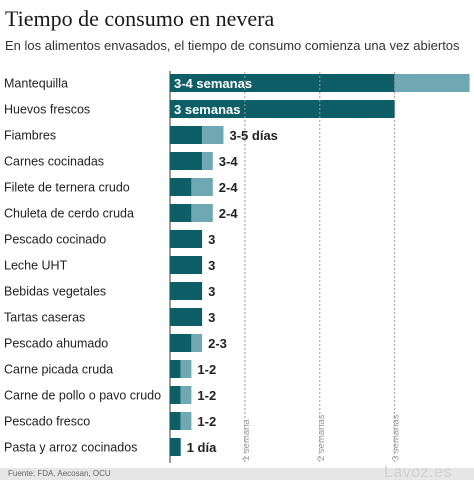 The width and height of the screenshot is (474, 491). I want to click on value-label: 3 semanas, so click(207, 109).